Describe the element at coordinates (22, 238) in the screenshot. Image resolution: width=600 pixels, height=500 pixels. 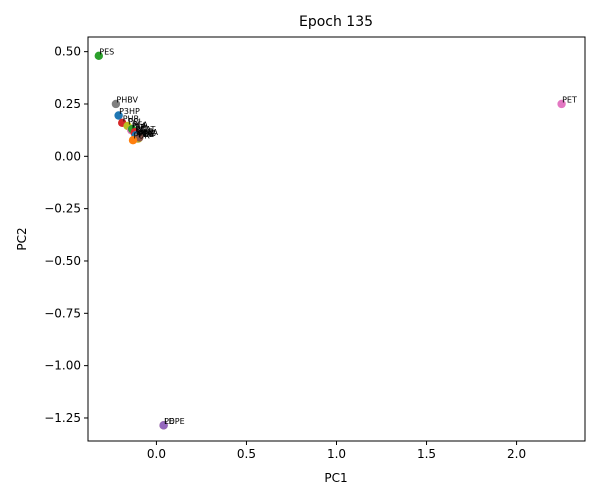
I see `y-axis-label: PC2` at that location.